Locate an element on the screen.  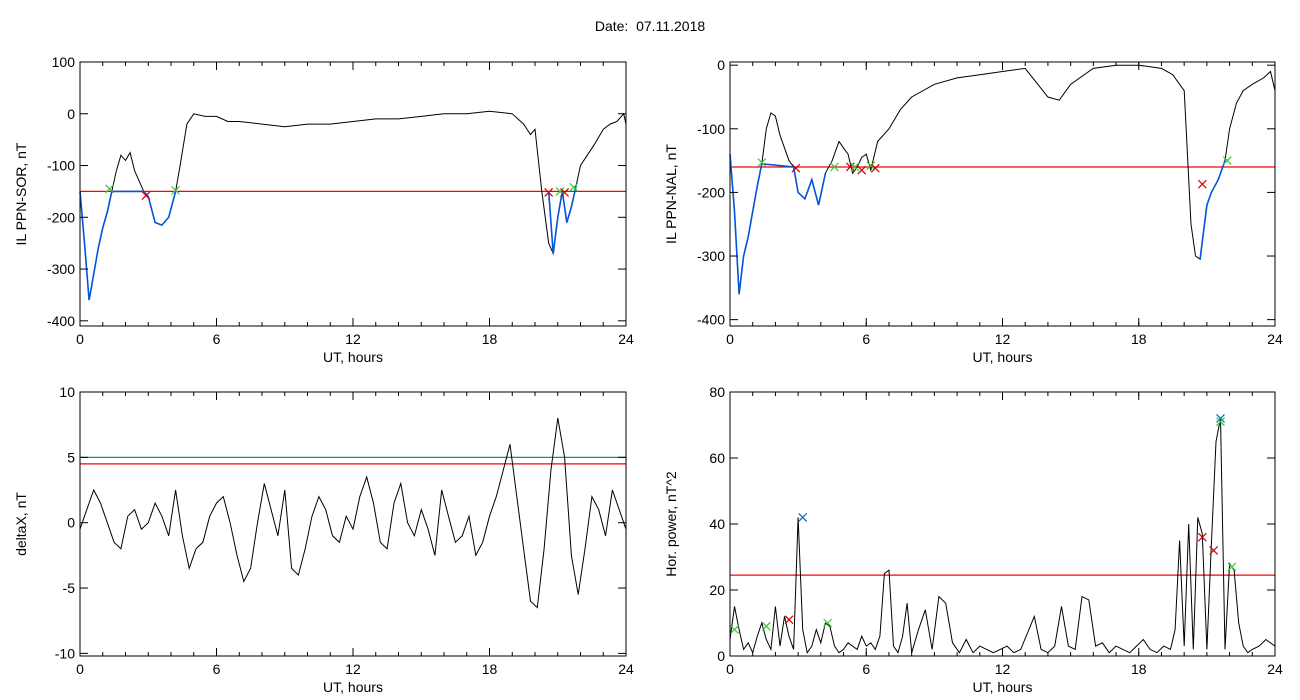
y-tick-label: 40 is located at coordinates (717, 524).